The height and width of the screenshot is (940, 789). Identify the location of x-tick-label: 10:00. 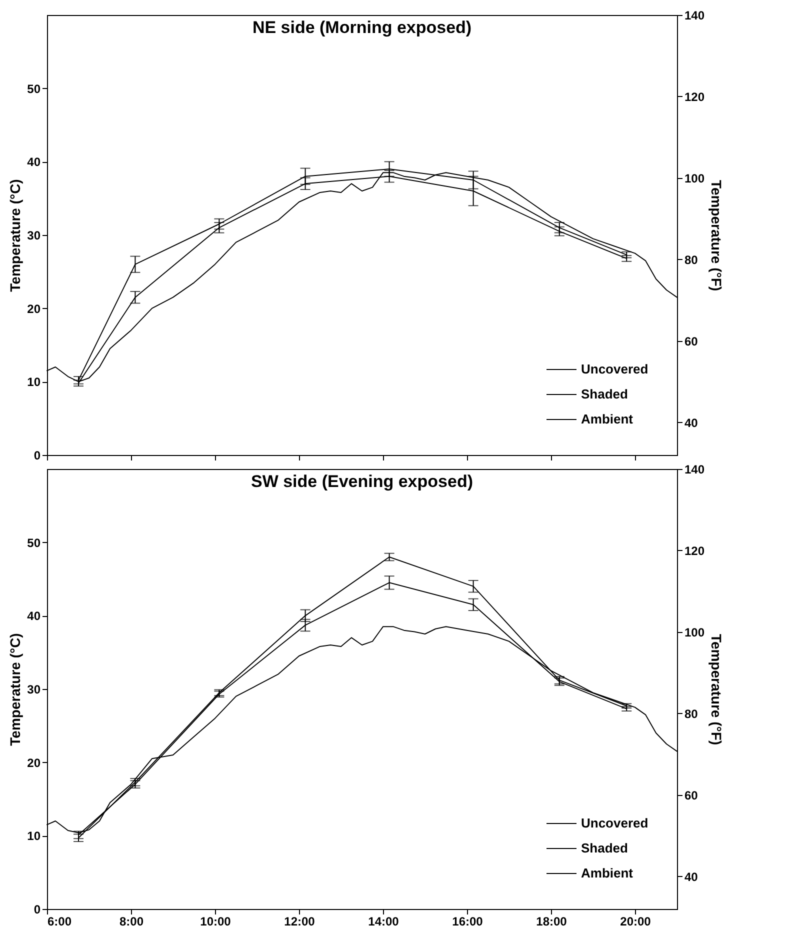
(216, 921).